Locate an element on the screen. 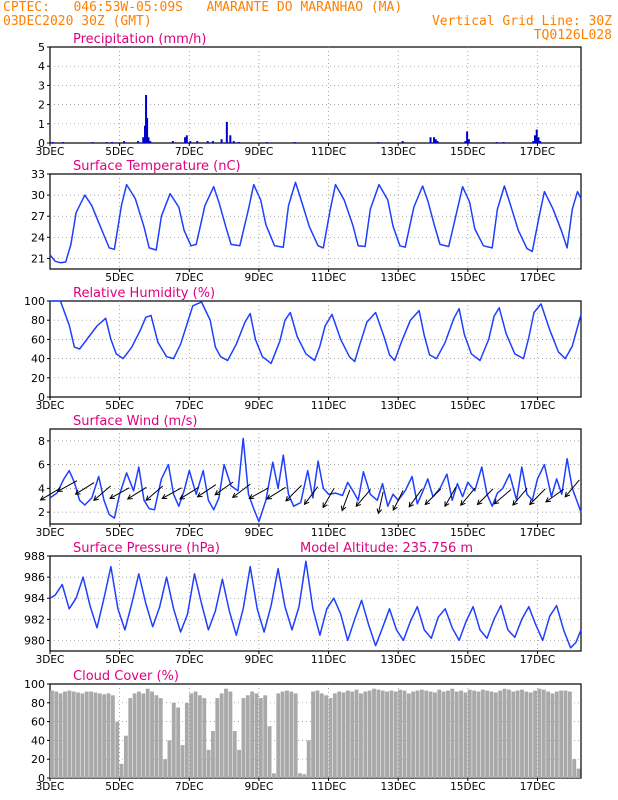  p3-frame is located at coordinates (315, 349).